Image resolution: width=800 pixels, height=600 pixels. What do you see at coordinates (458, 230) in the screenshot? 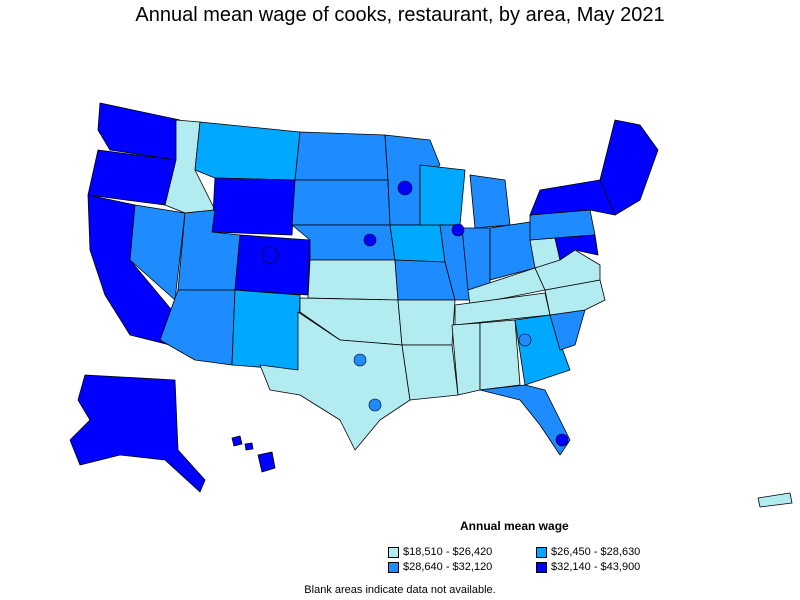
I see `metro-chicago` at bounding box center [458, 230].